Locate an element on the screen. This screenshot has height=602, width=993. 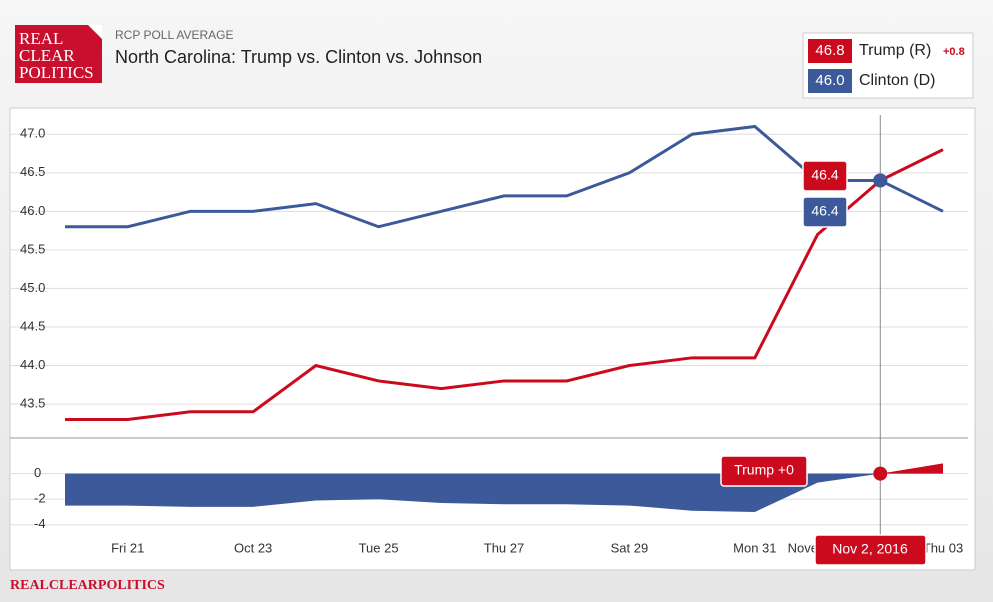
x-tick-label: Thu 27 is located at coordinates (504, 547).